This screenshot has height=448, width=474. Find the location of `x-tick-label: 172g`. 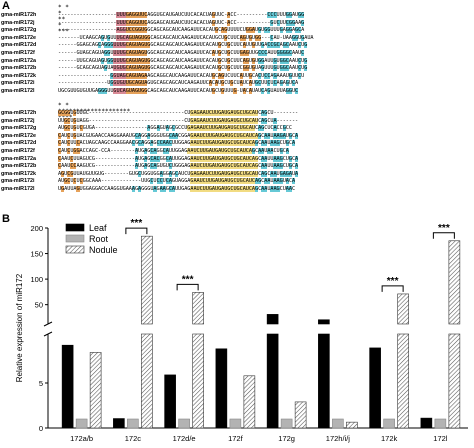

x-tick-label: 172g is located at coordinates (286, 438).